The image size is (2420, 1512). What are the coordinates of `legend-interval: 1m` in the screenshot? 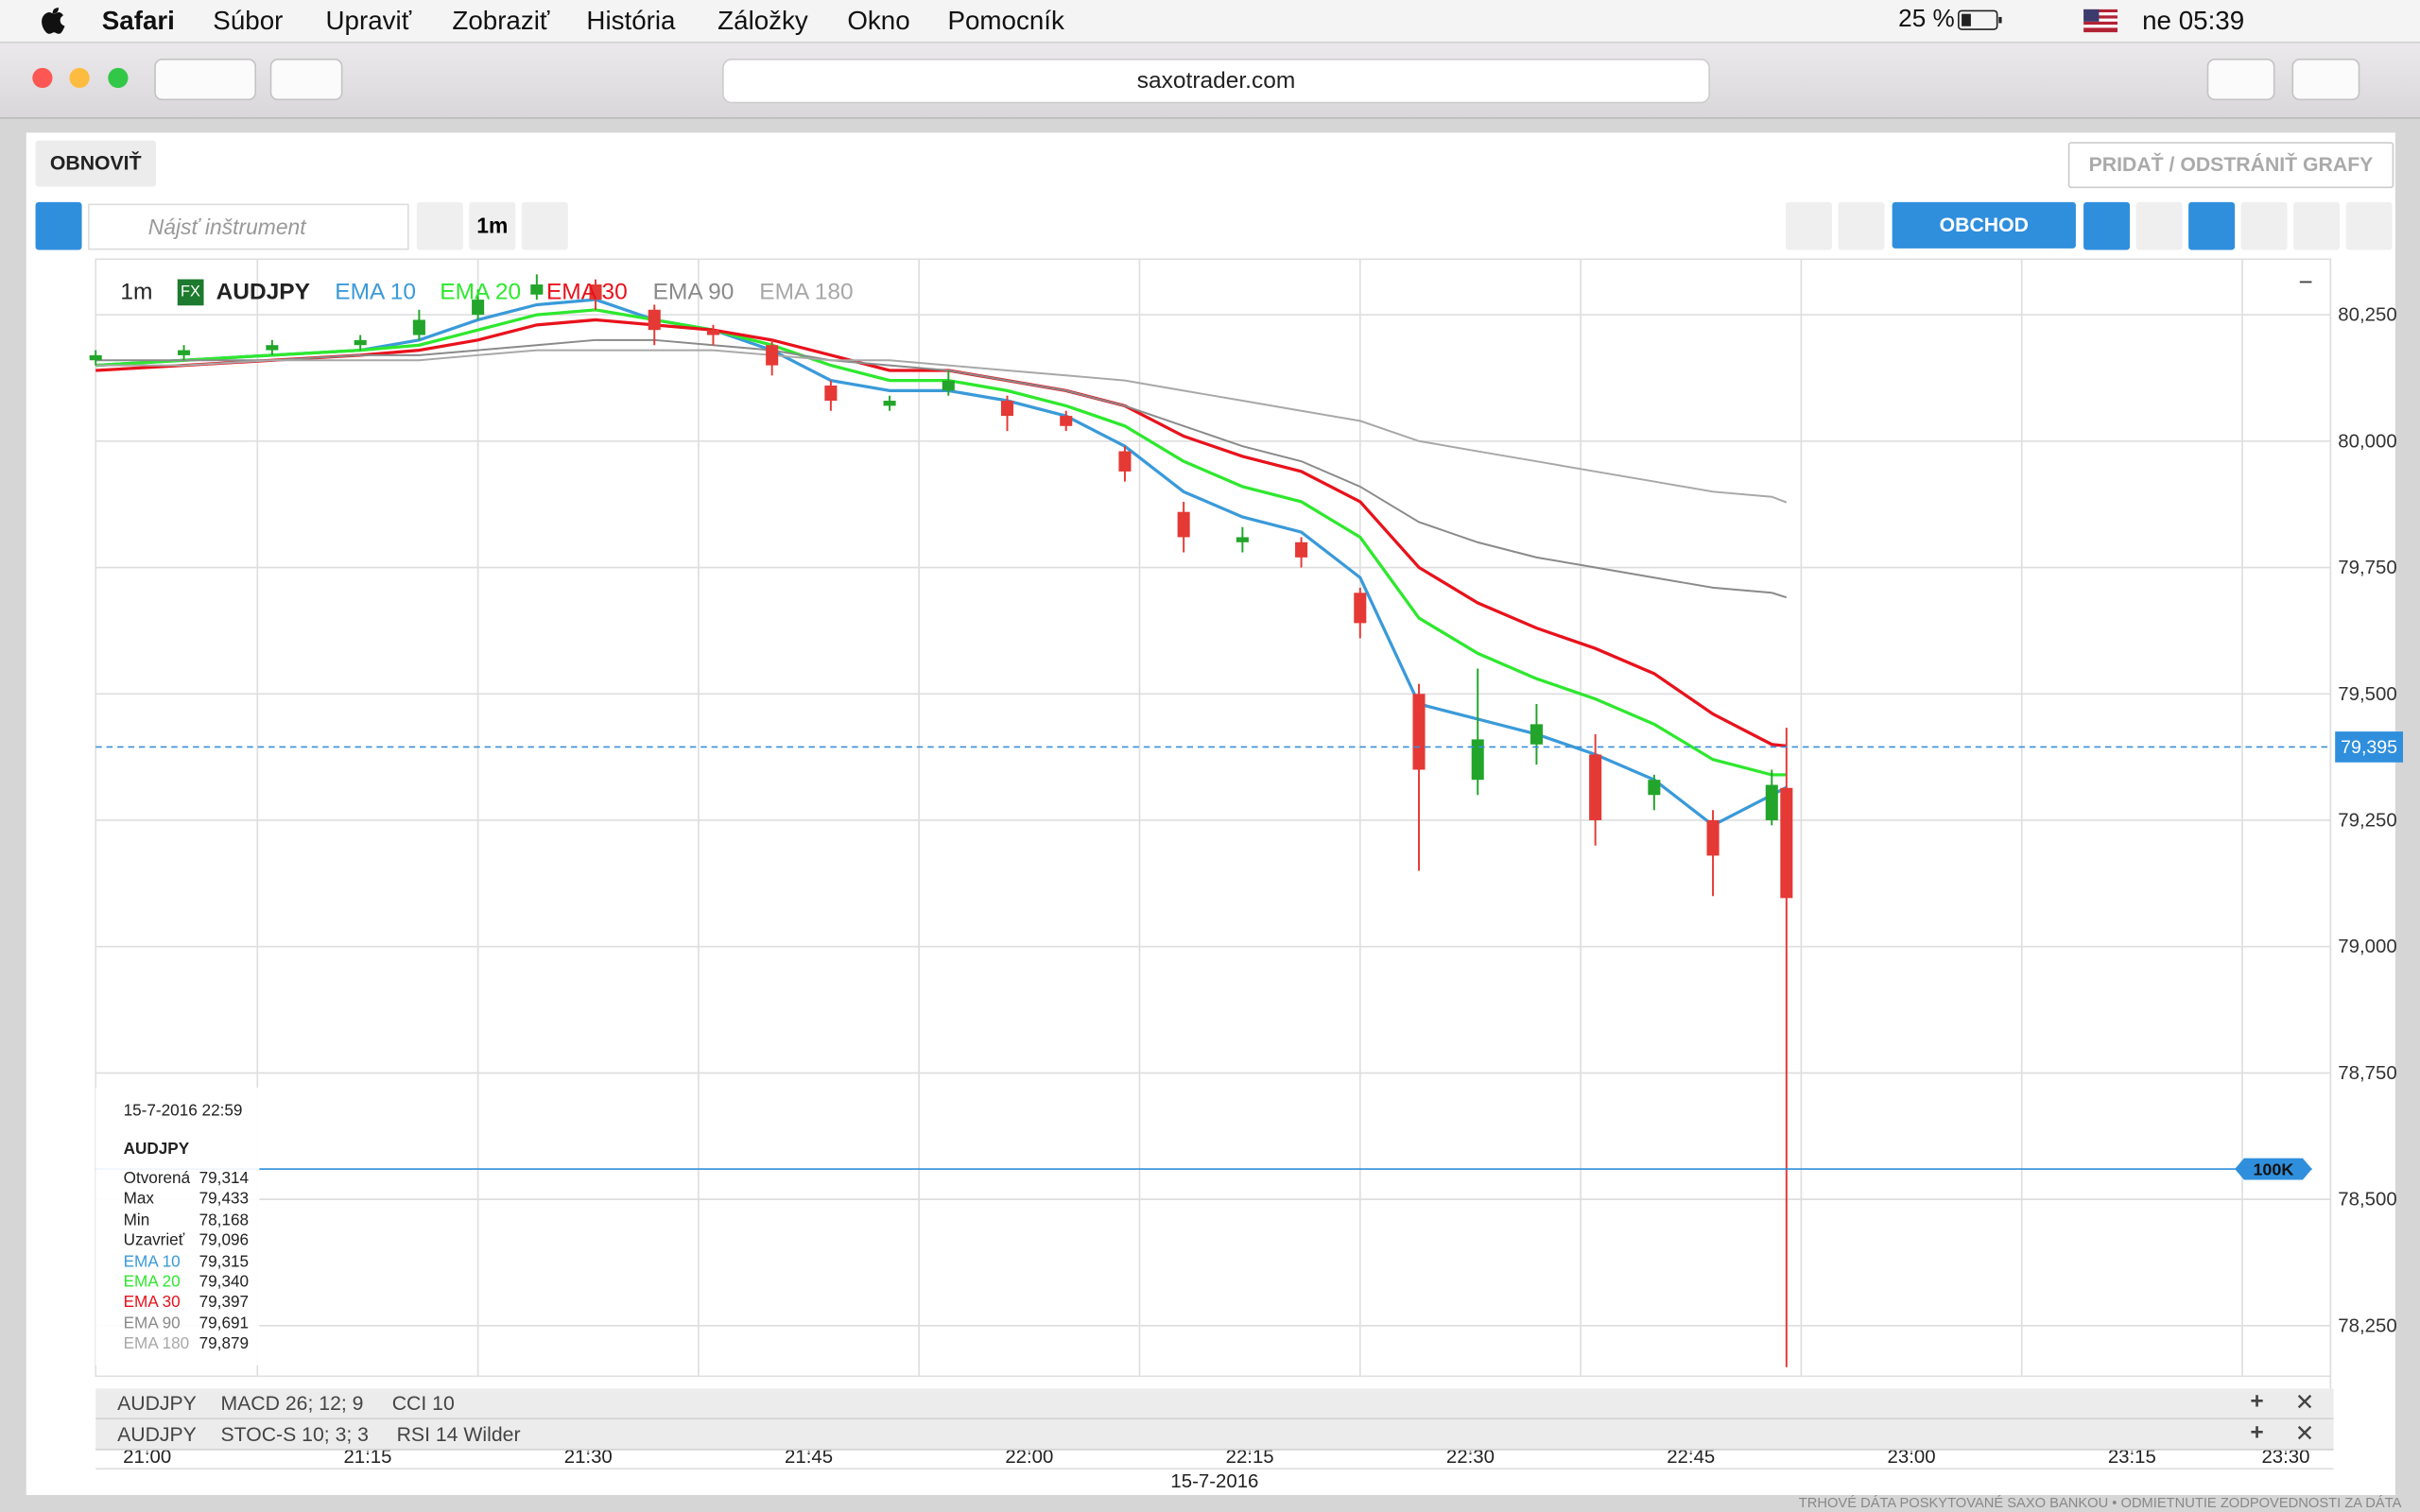 It's located at (137, 292).